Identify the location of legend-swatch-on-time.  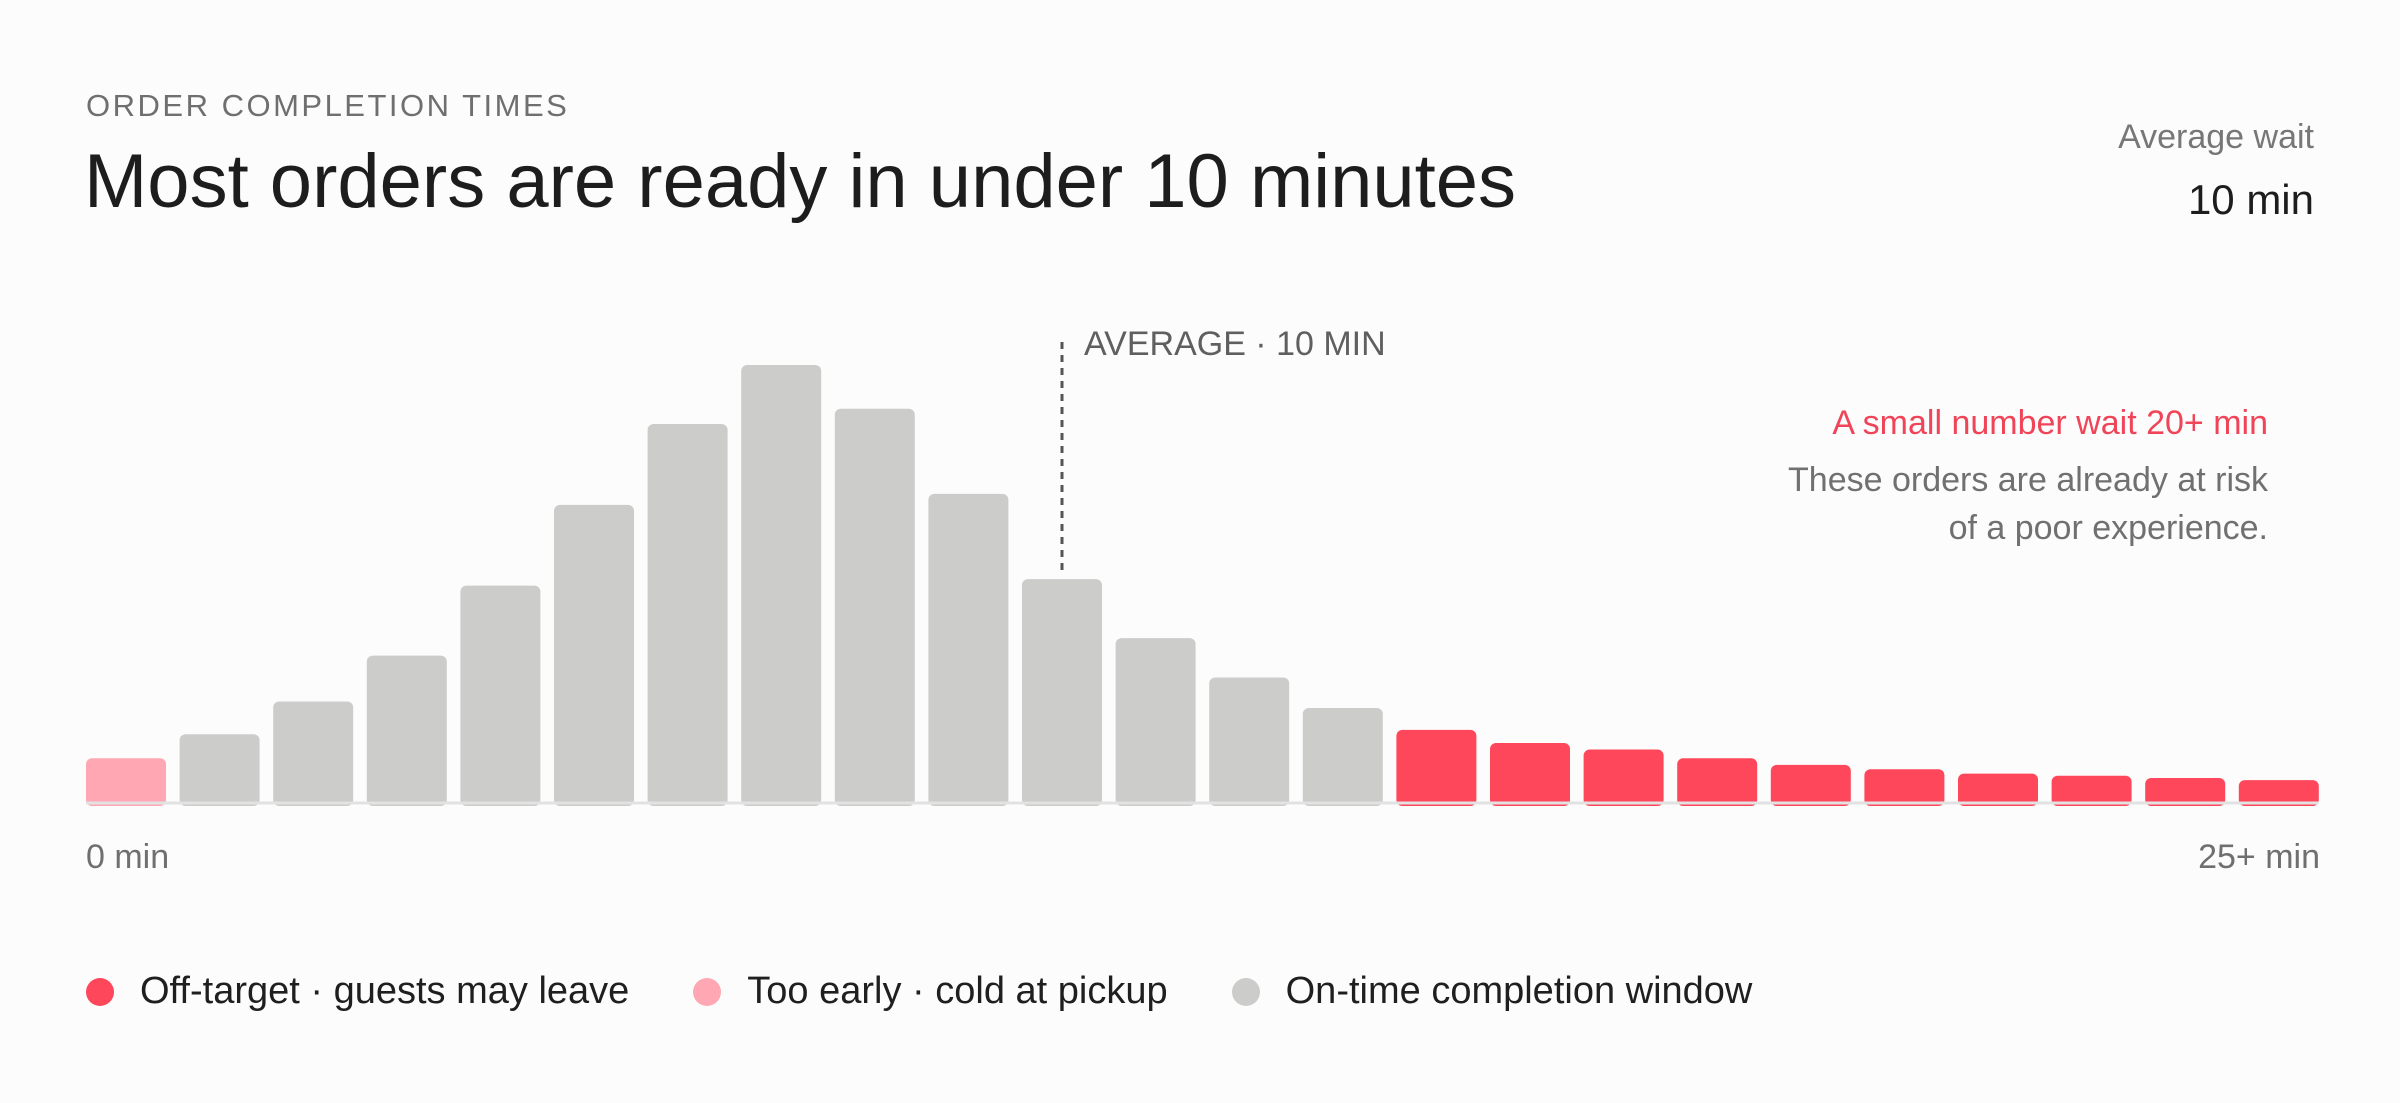
(1245, 991).